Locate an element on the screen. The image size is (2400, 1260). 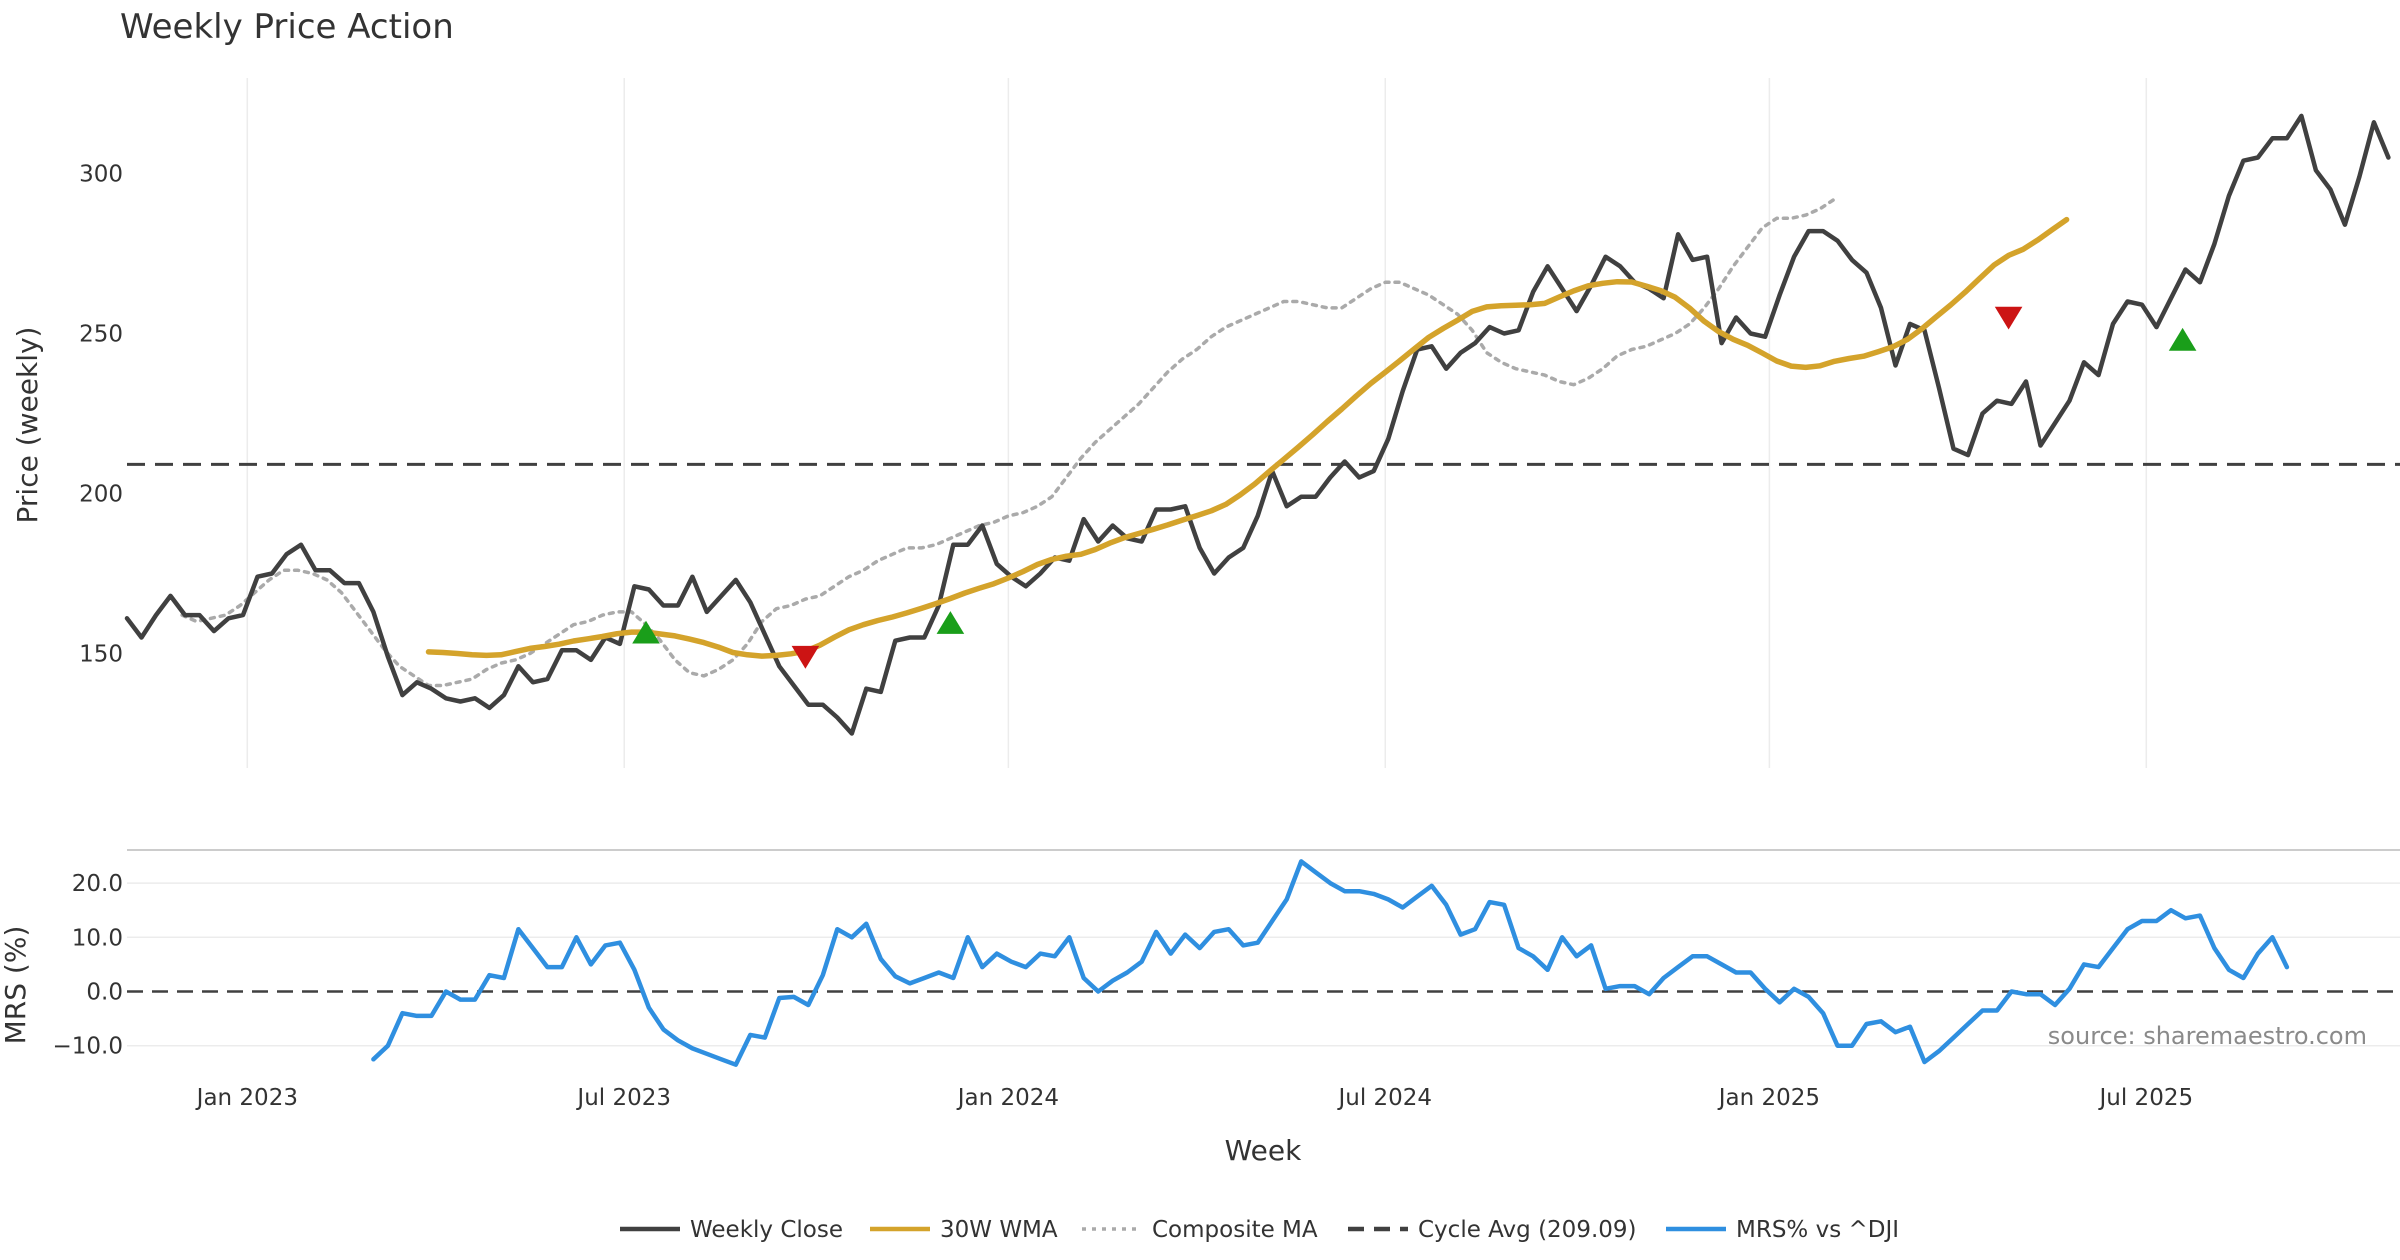
price-tick-label: 250 is located at coordinates (101, 335).